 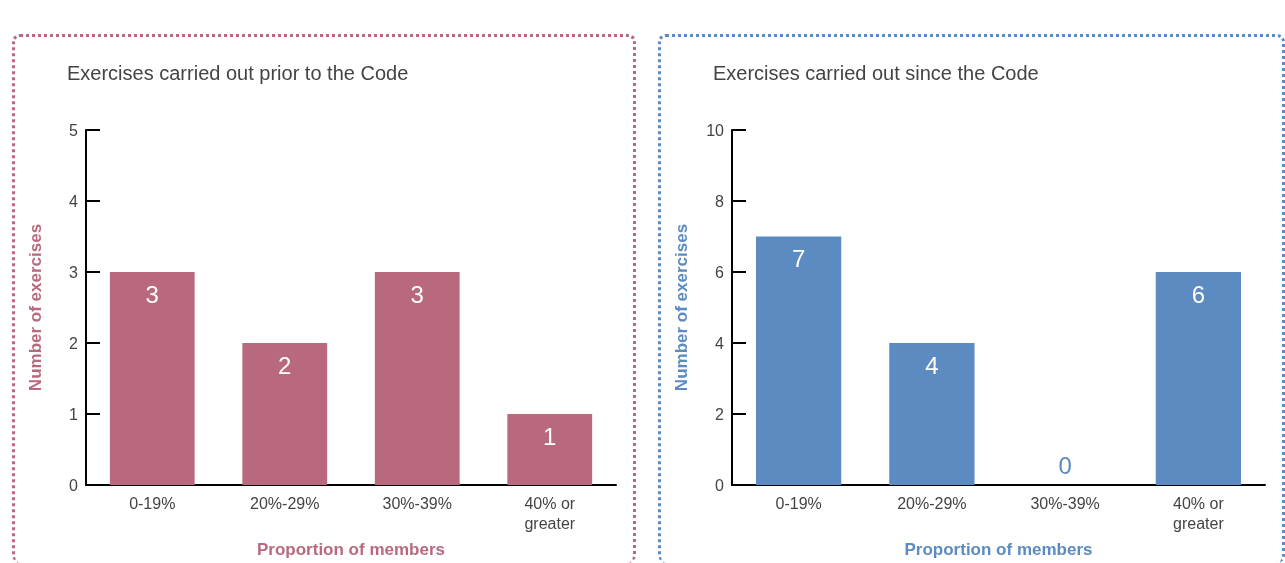 What do you see at coordinates (74, 414) in the screenshot?
I see `y-tick-label: 1` at bounding box center [74, 414].